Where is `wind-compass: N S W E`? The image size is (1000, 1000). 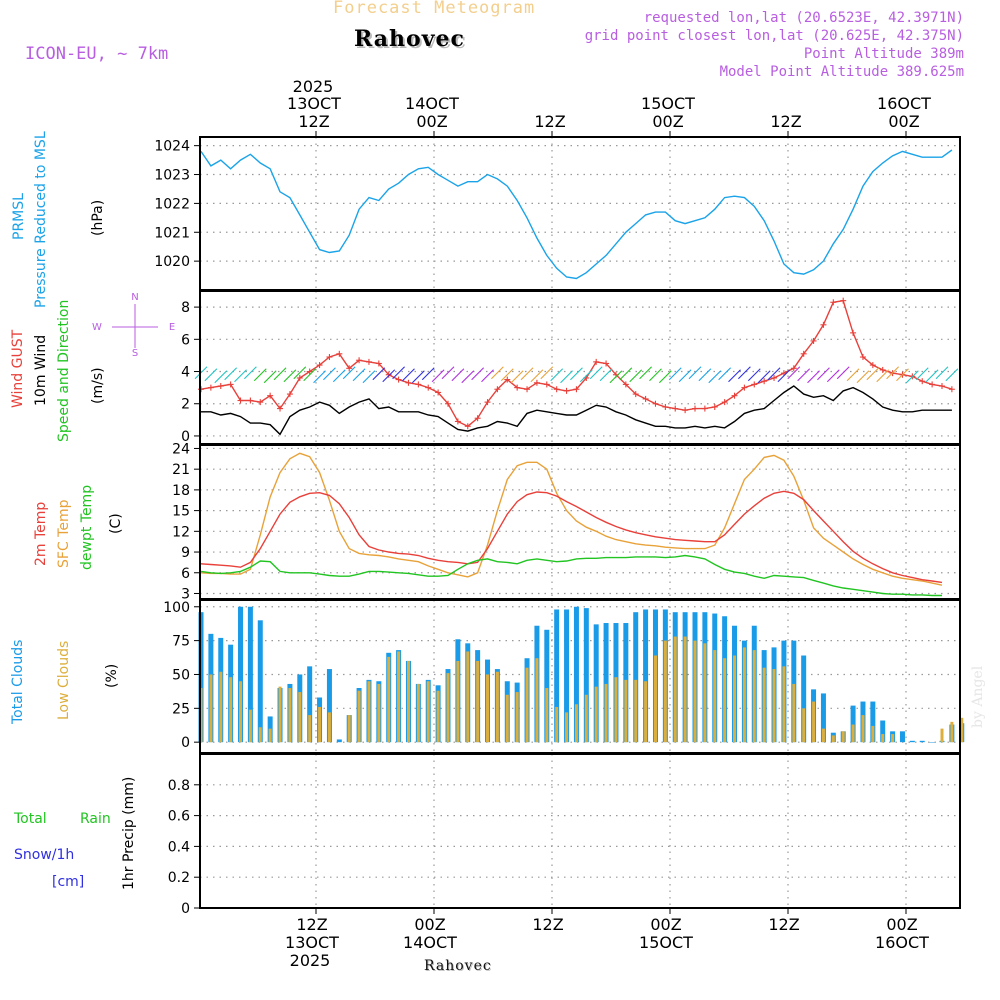
wind-compass: N S W E is located at coordinates (133, 325).